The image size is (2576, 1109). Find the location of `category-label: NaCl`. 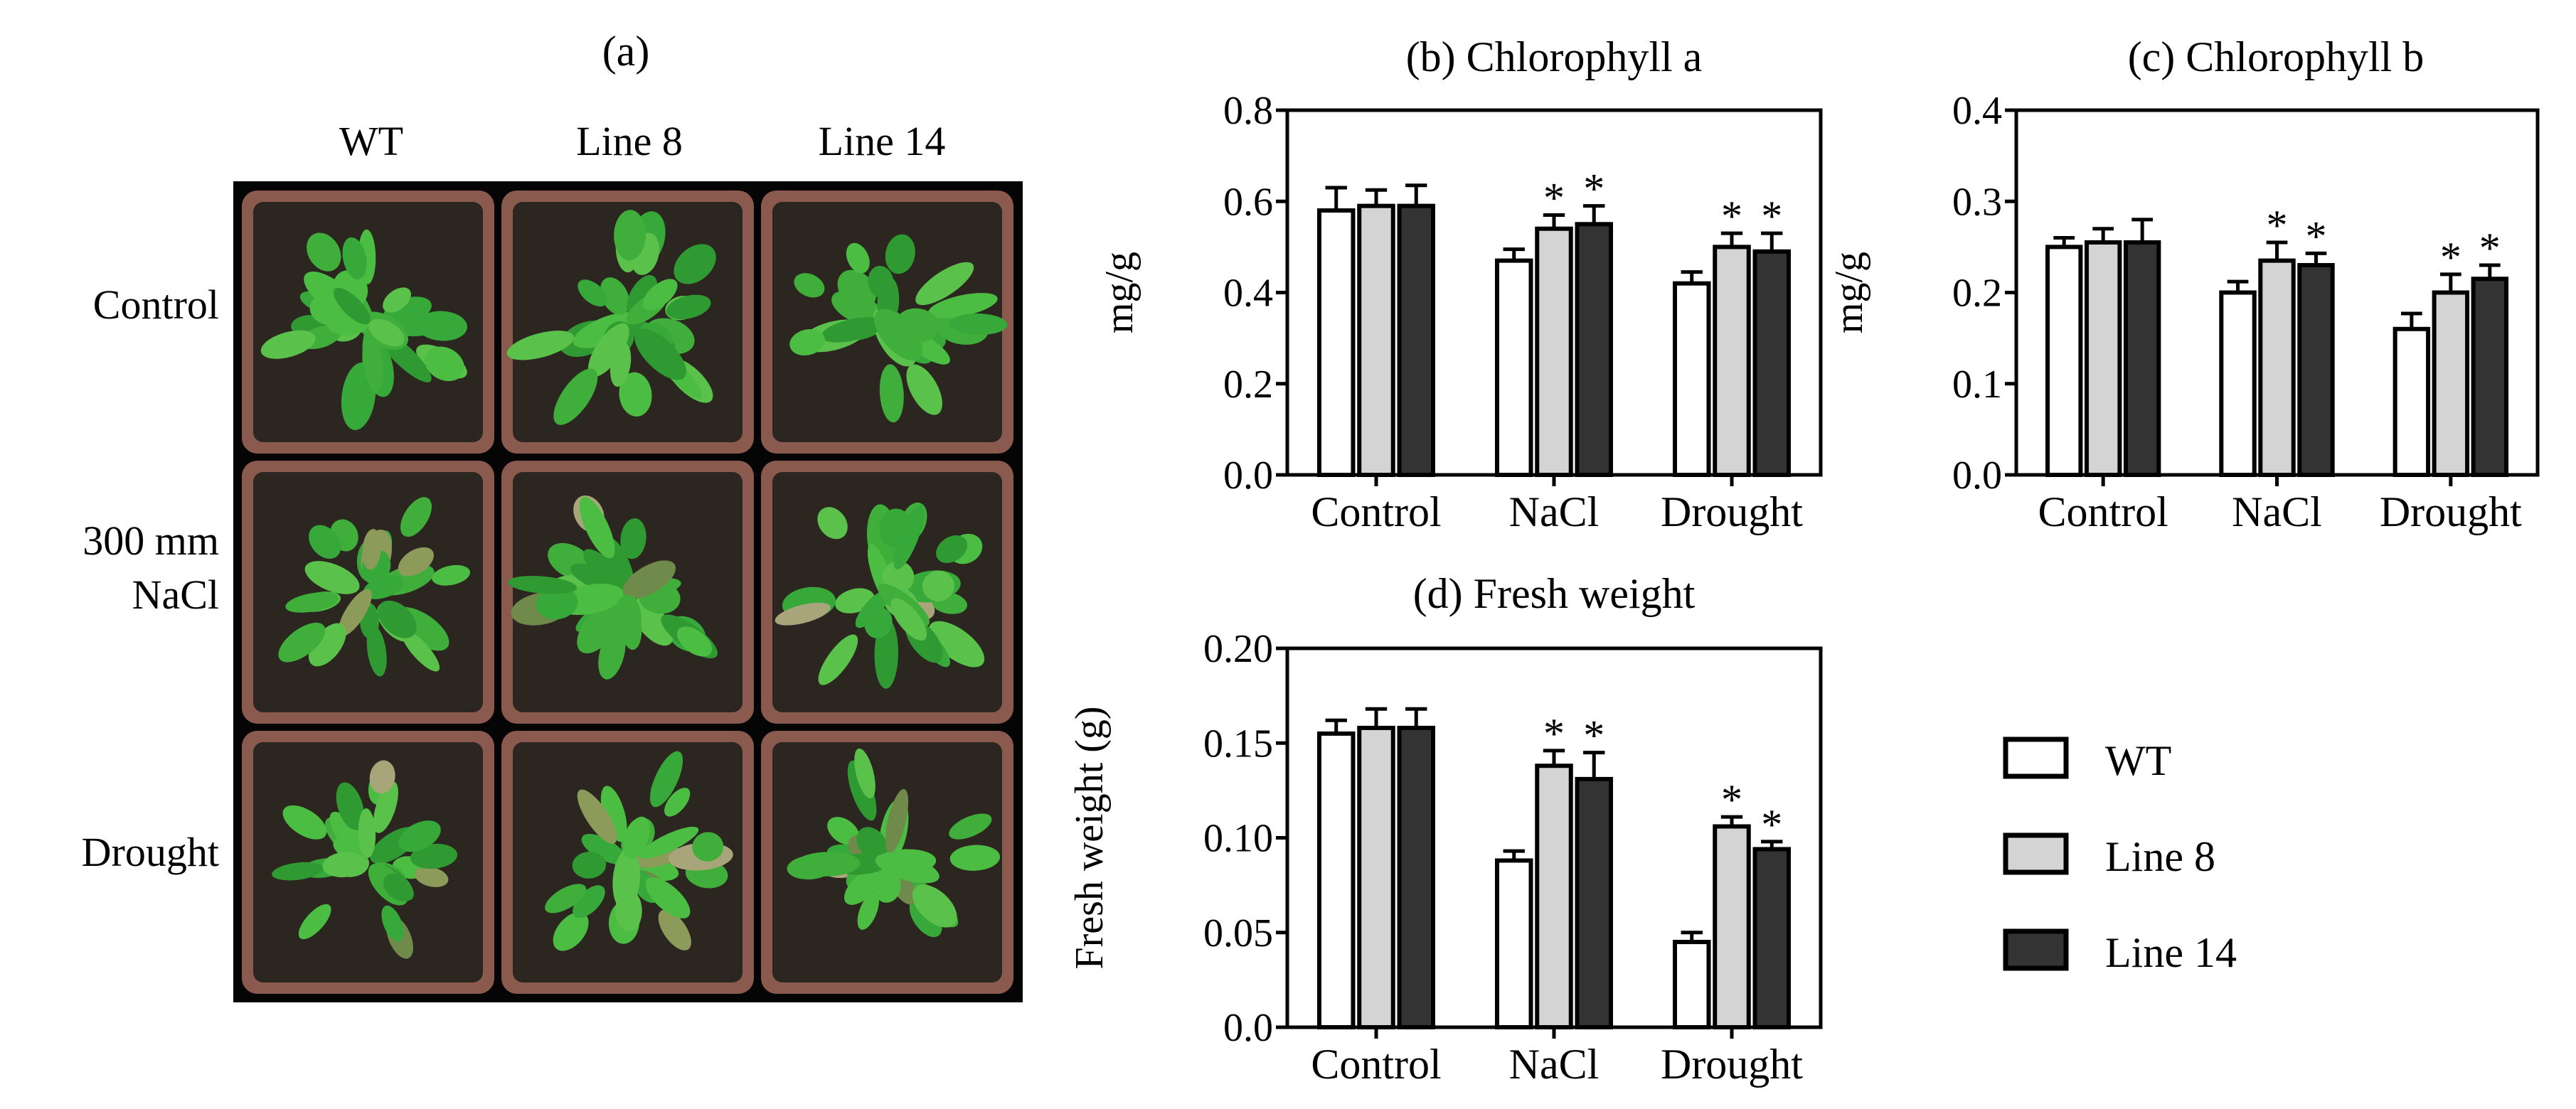

category-label: NaCl is located at coordinates (1554, 1064).